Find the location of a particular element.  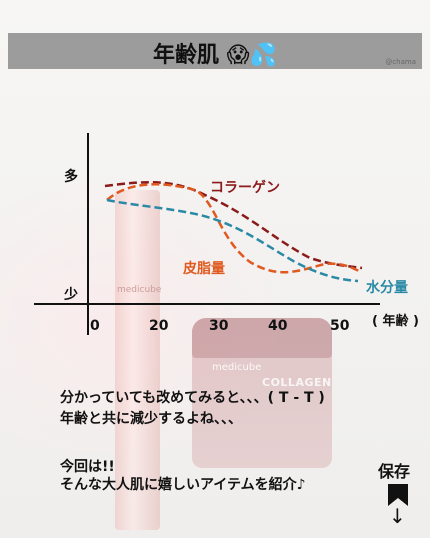

credit: @chama is located at coordinates (400, 62).